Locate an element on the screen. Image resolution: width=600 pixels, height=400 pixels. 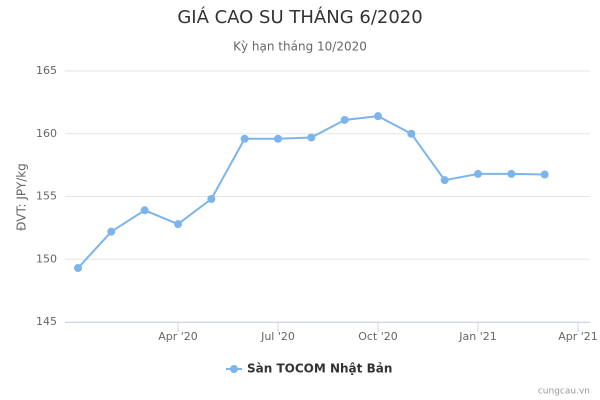
x-tick-label: Jan '21 is located at coordinates (477, 336).